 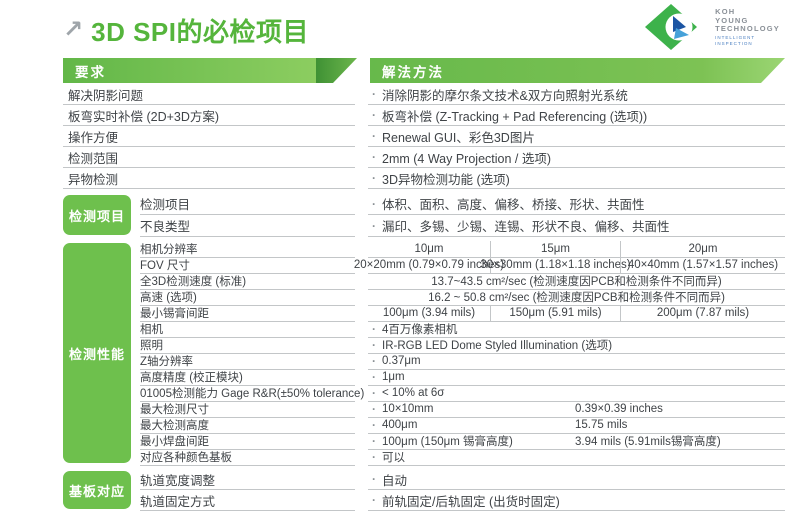 I want to click on section-基板对应: 基板对应 轨道宽度调整 · 自动 轨道固定方式 · 前轨固定/后轨固定 (出货时固定), so click(x=424, y=490).